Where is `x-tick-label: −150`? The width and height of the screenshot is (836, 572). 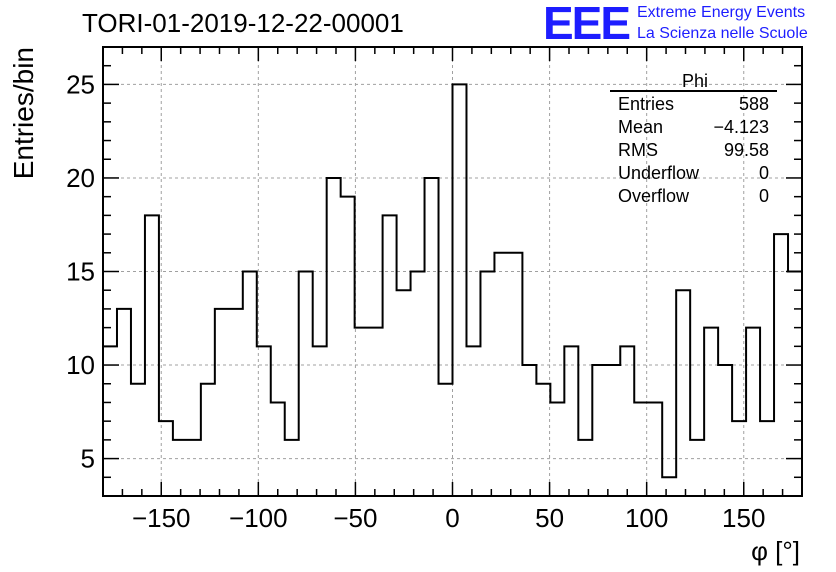
x-tick-label: −150 is located at coordinates (161, 518).